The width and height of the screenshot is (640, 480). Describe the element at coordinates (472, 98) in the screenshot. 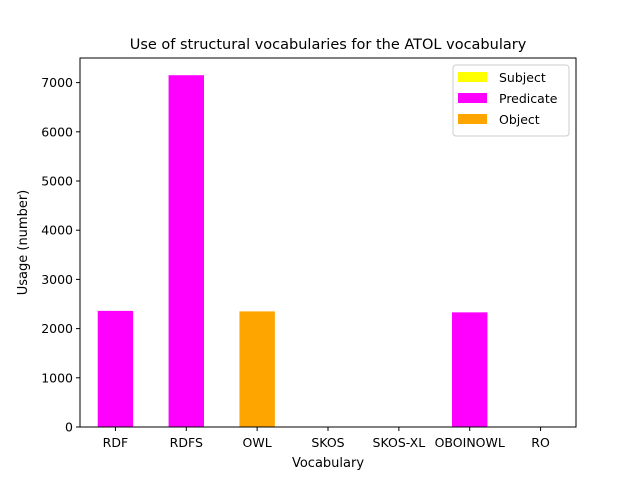

I see `legend-swatch-predicate` at that location.